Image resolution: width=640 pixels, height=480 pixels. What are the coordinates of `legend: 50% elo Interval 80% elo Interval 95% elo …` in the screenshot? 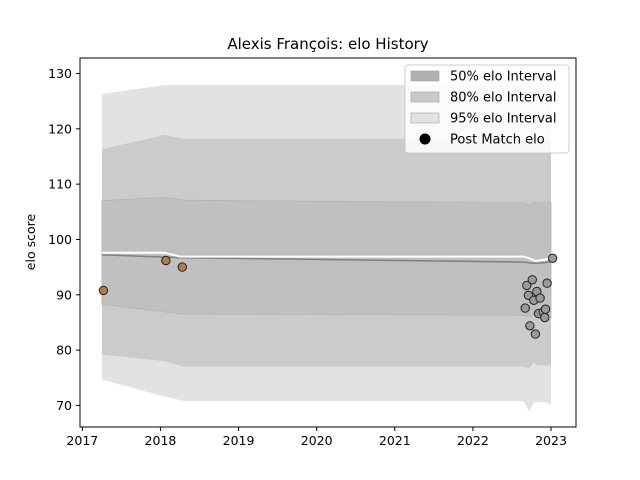 It's located at (487, 109).